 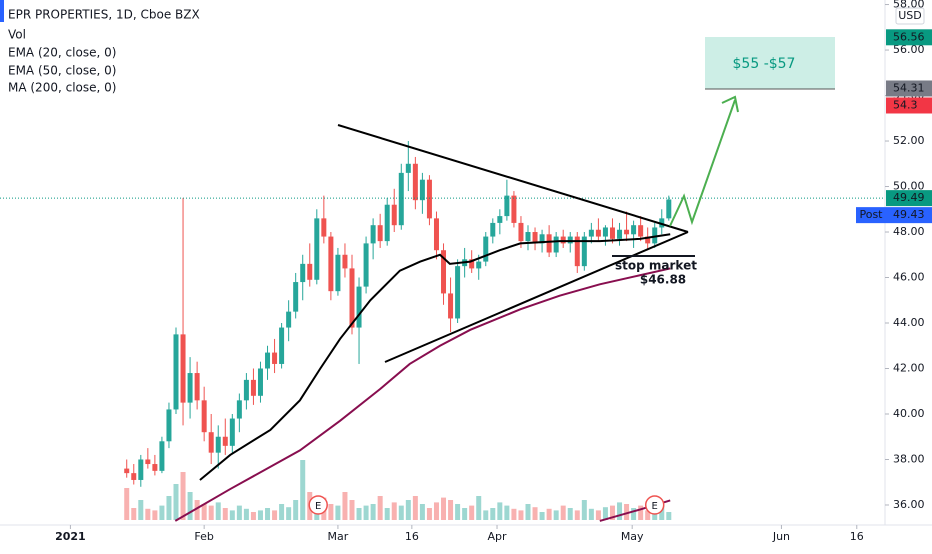 I want to click on y-tick-label: 42.00, so click(x=909, y=368).